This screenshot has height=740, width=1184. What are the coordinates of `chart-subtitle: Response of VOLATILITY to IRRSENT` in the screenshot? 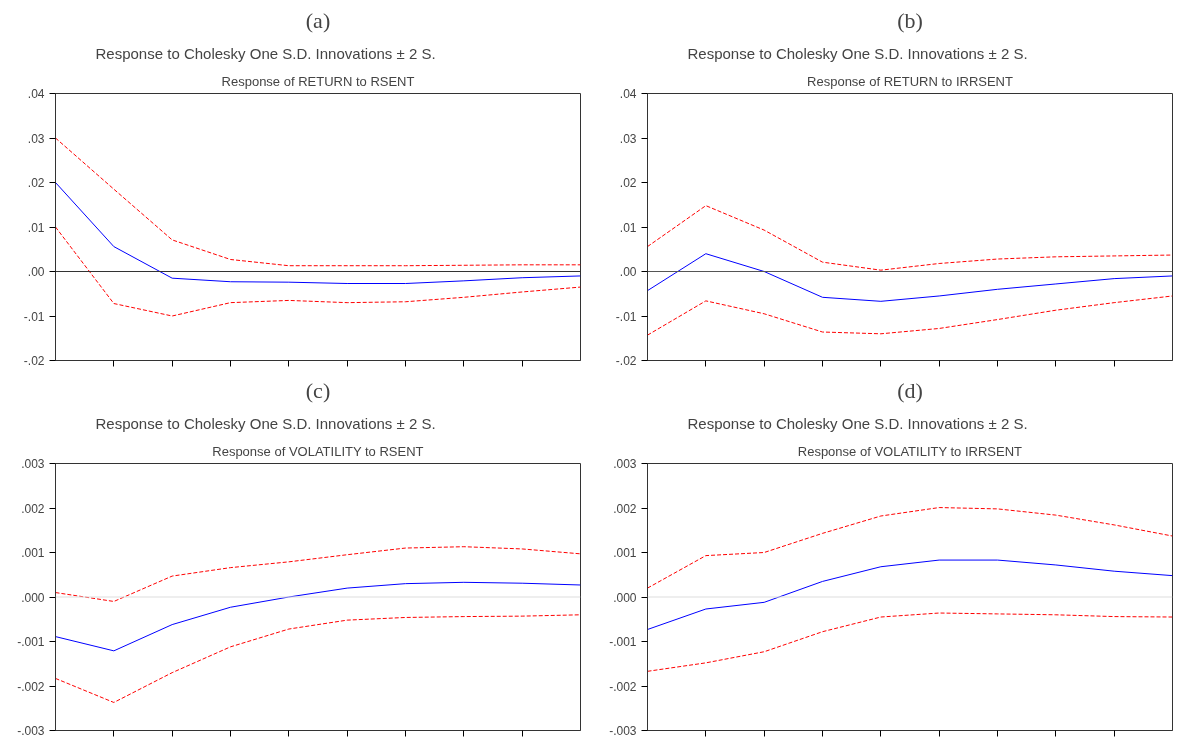 It's located at (910, 451).